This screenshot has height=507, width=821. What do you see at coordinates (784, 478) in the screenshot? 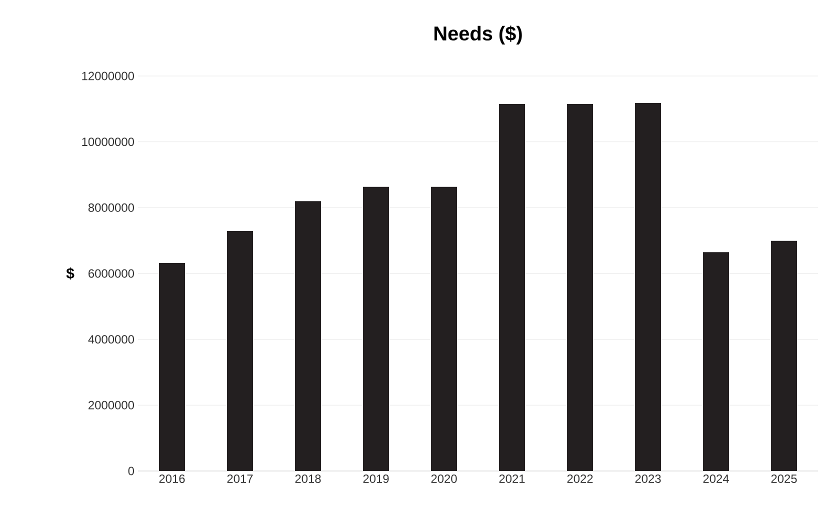
I see `x-tick-label: 2025` at bounding box center [784, 478].